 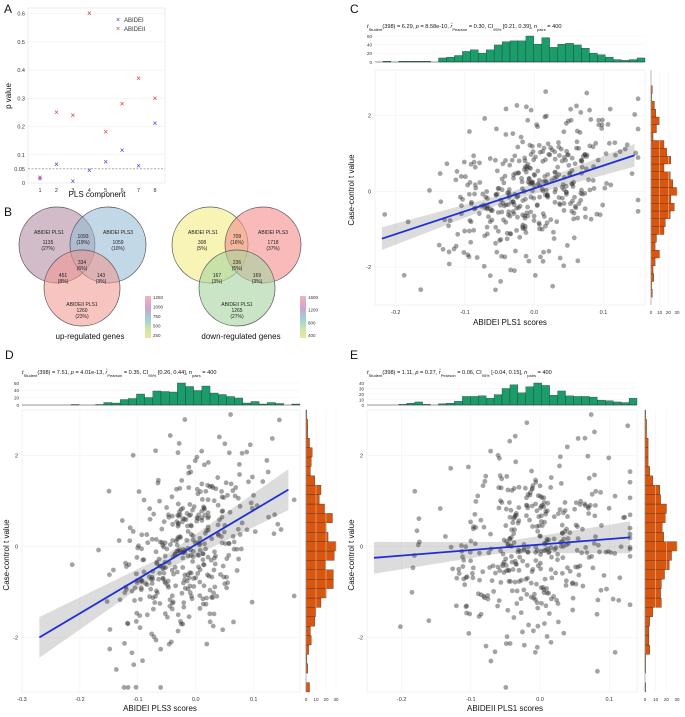 What do you see at coordinates (160, 708) in the screenshot?
I see `panel-d-xlabel: ABIDEI PLS3 scores` at bounding box center [160, 708].